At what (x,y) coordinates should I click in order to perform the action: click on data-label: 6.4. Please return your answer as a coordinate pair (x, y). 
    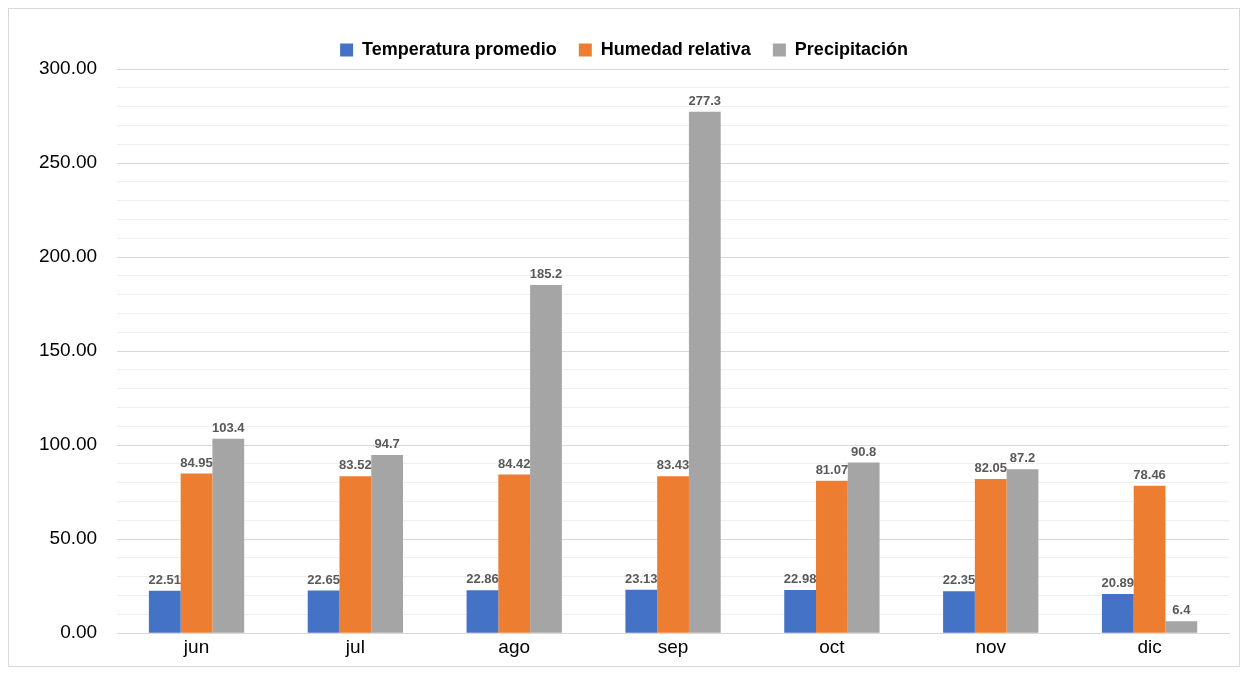
    Looking at the image, I should click on (1182, 610).